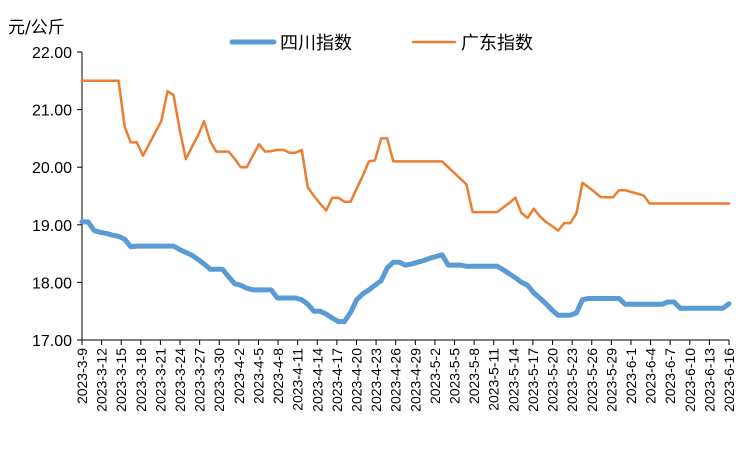 The width and height of the screenshot is (750, 450). Describe the element at coordinates (219, 380) in the screenshot. I see `x-tick-label: 2023-3-30` at that location.